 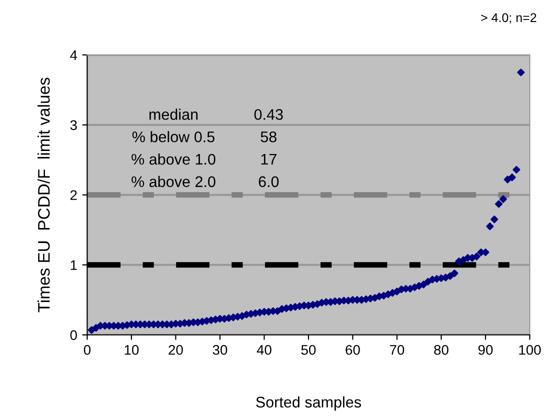 I want to click on x-tick-label: 70, so click(x=397, y=349).